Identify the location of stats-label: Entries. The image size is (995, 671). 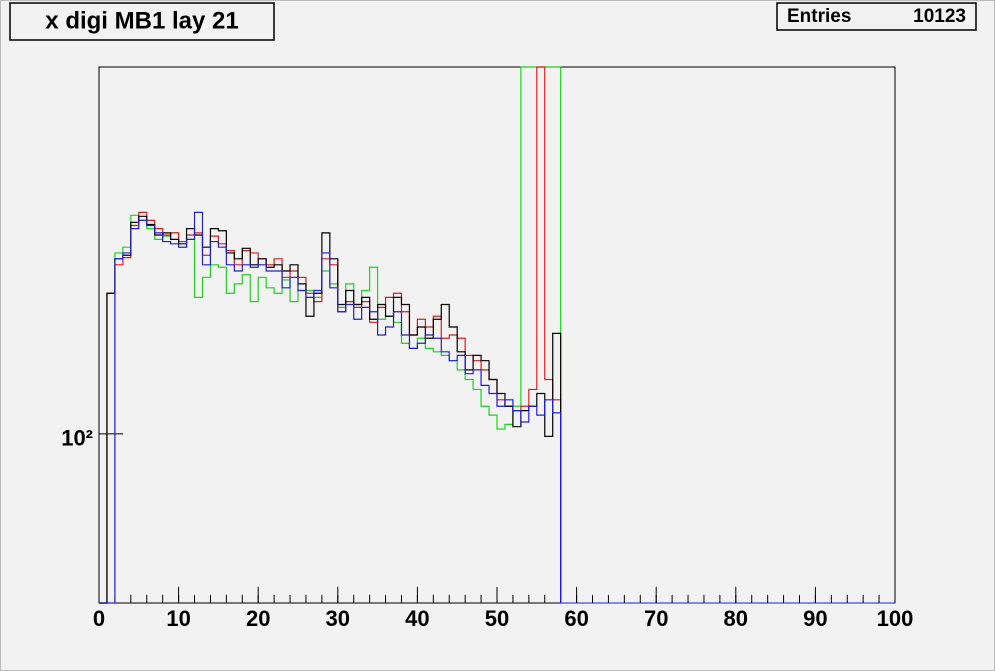
(819, 16).